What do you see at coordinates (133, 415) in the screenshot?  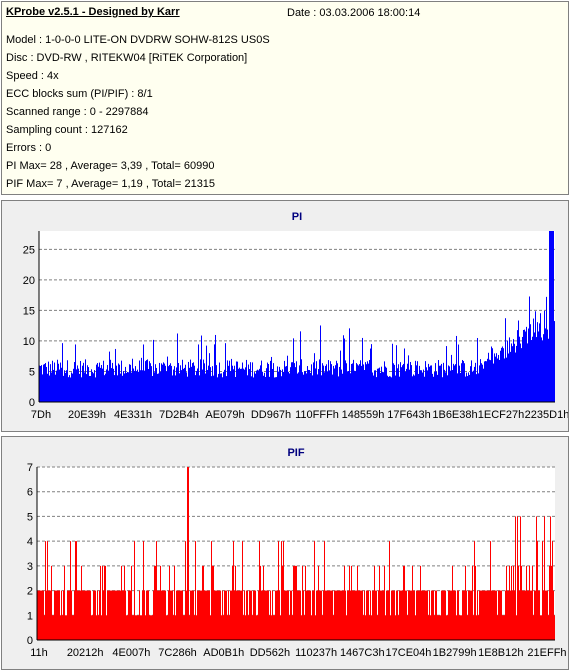 I see `x-tick-label: 4E331h` at bounding box center [133, 415].